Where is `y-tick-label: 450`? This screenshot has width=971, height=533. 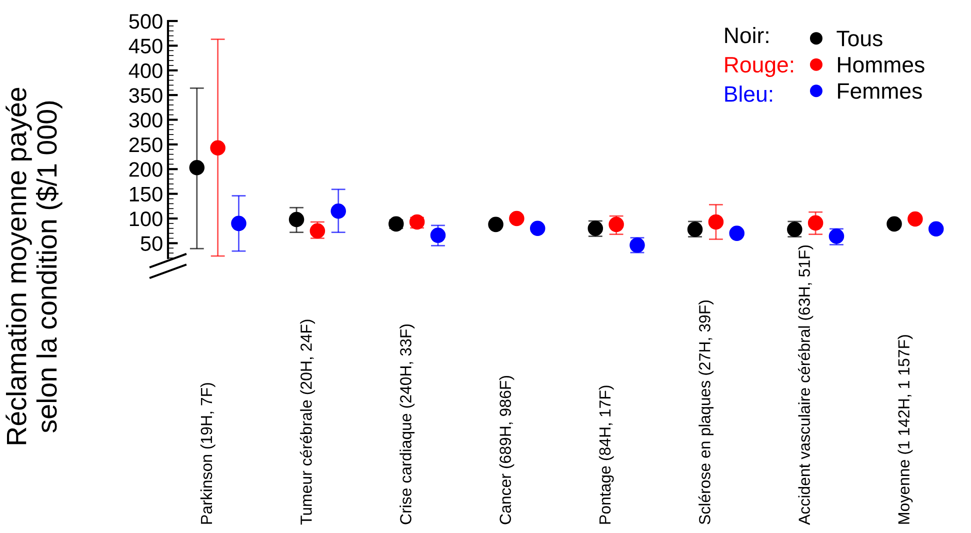
y-tick-label: 450 is located at coordinates (145, 46).